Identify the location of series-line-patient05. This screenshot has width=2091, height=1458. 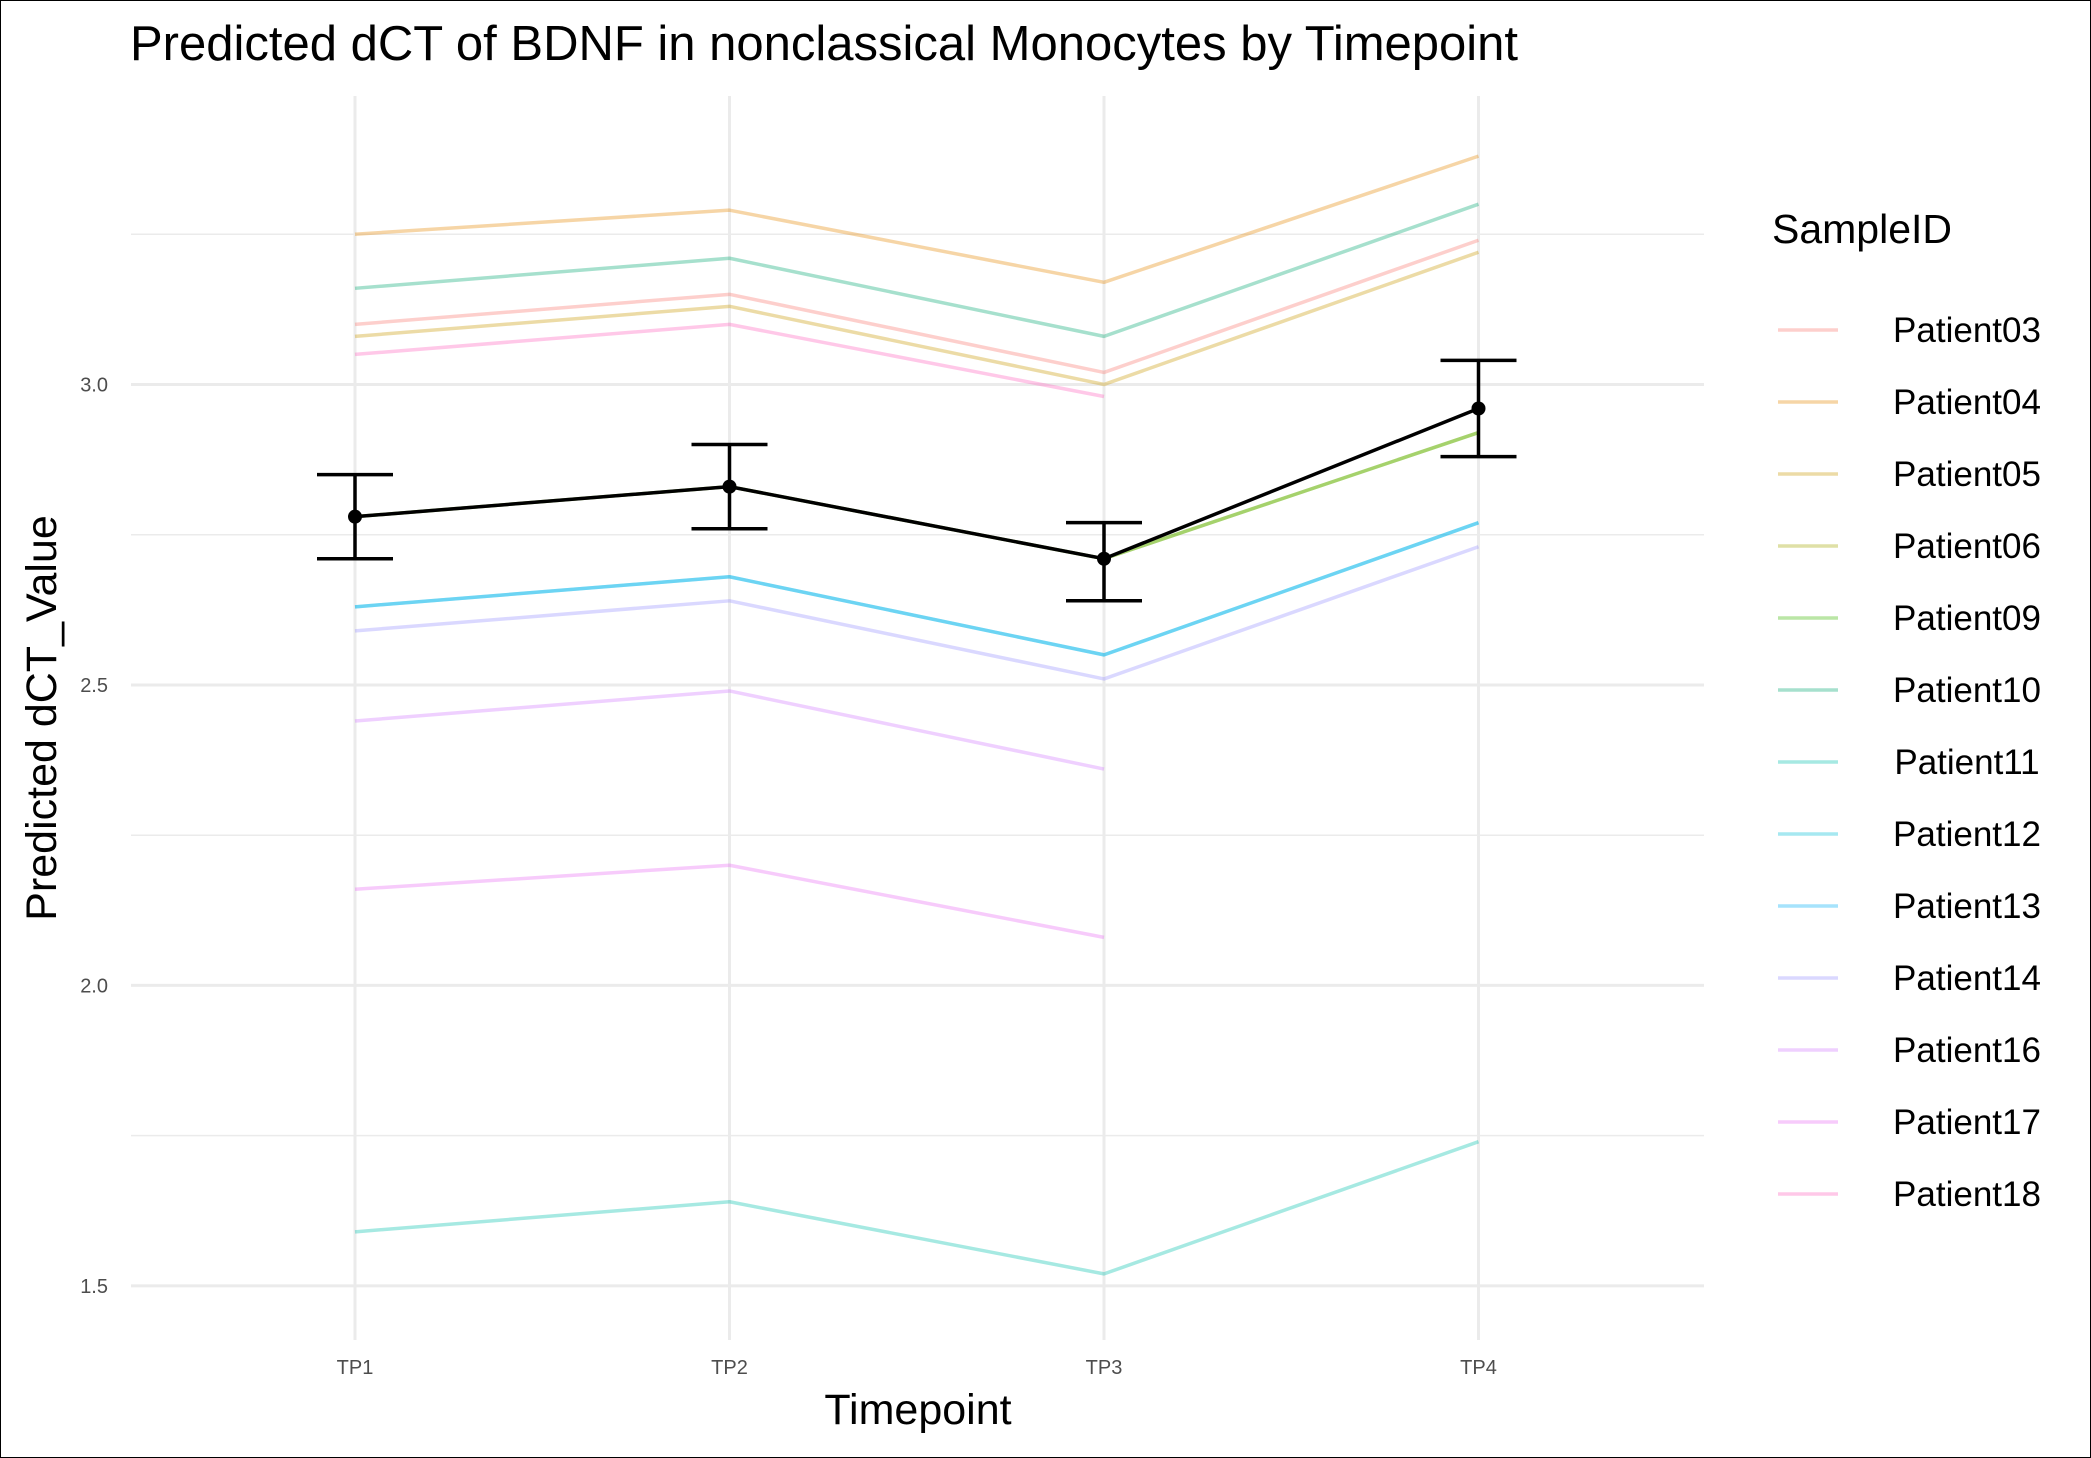
(917, 318).